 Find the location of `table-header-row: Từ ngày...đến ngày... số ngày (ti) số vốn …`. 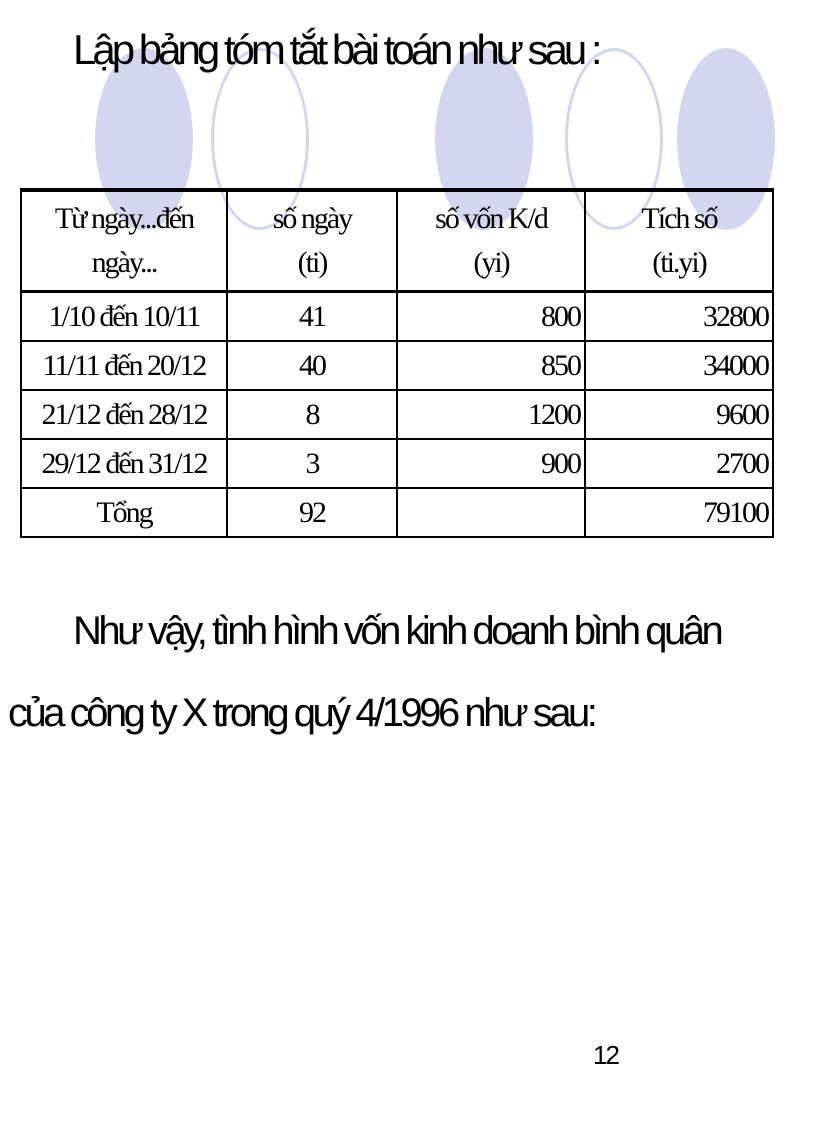

table-header-row: Từ ngày...đến ngày... số ngày (ti) số vốn … is located at coordinates (397, 241).